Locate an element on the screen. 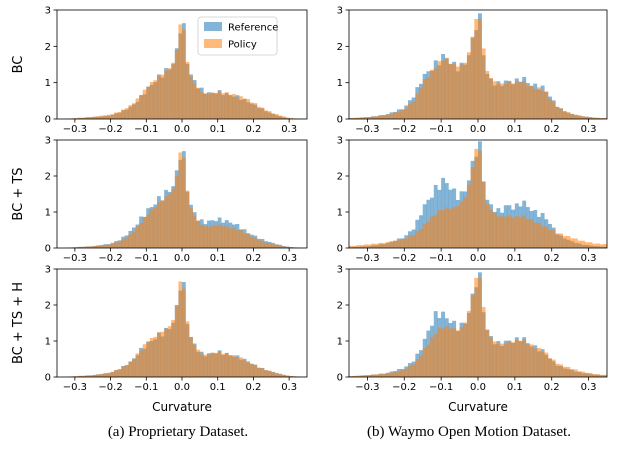 The width and height of the screenshot is (619, 454). panel-4: −0.3 −0.2 −0.1 0.0 0.1 0.2 0.3 0 1 2 3 is located at coordinates (472, 200).